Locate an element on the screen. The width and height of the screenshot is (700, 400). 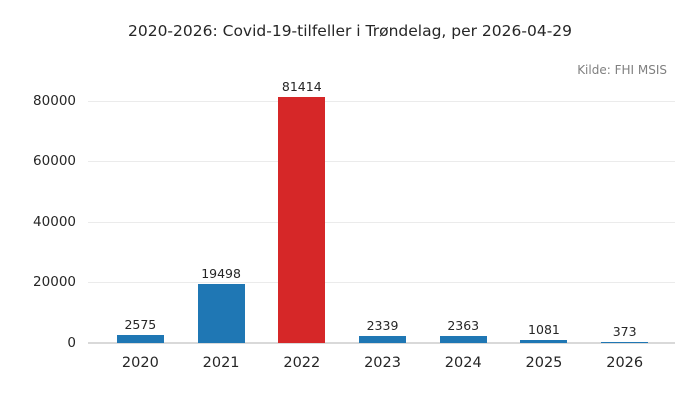
bar-value-label-2025: 1081 is located at coordinates (544, 329).